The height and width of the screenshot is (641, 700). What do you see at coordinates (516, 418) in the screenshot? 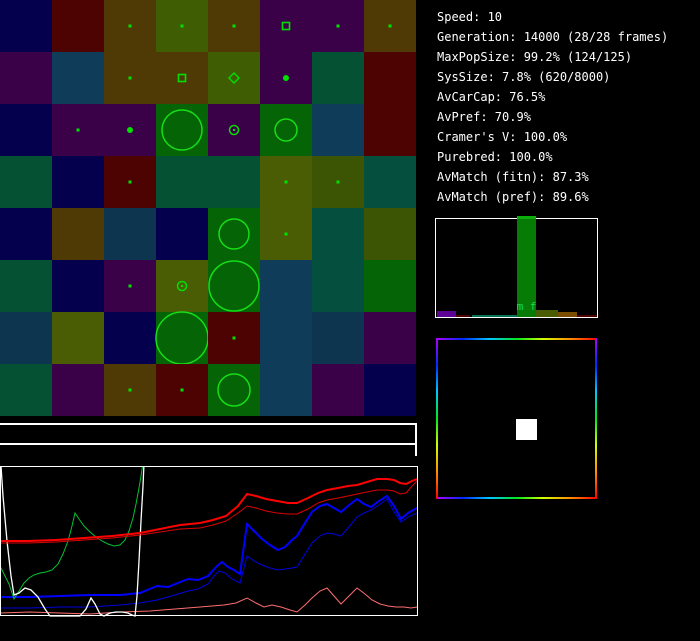
I see `hue-phase-square` at bounding box center [516, 418].